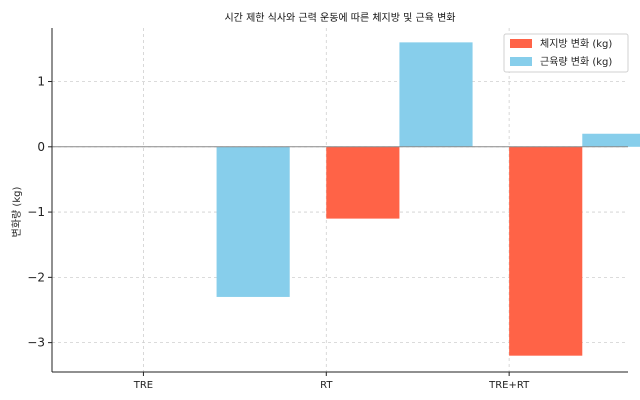  Describe the element at coordinates (41, 82) in the screenshot. I see `y-tick-label: 1` at that location.